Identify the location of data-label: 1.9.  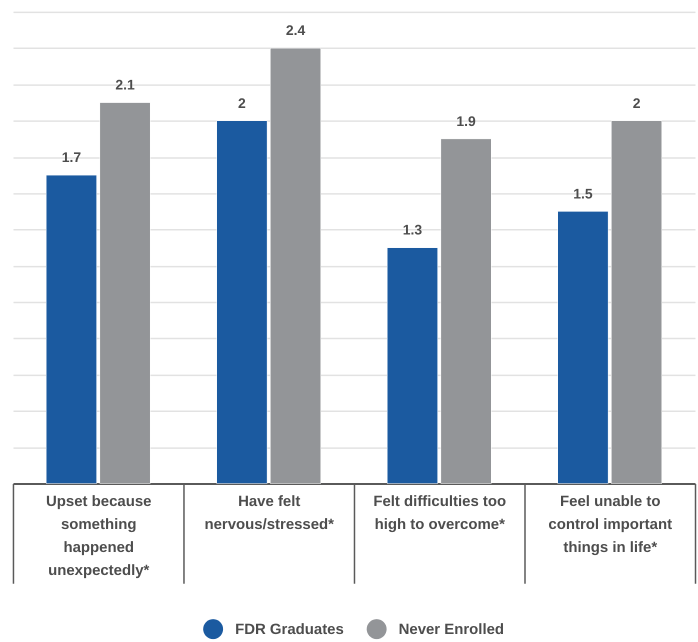
(466, 120).